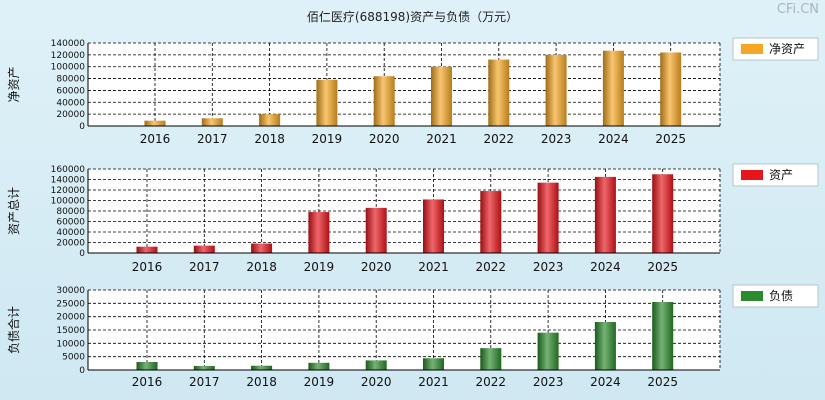  What do you see at coordinates (14, 211) in the screenshot?
I see `y-axis-title: 资产总计` at bounding box center [14, 211].